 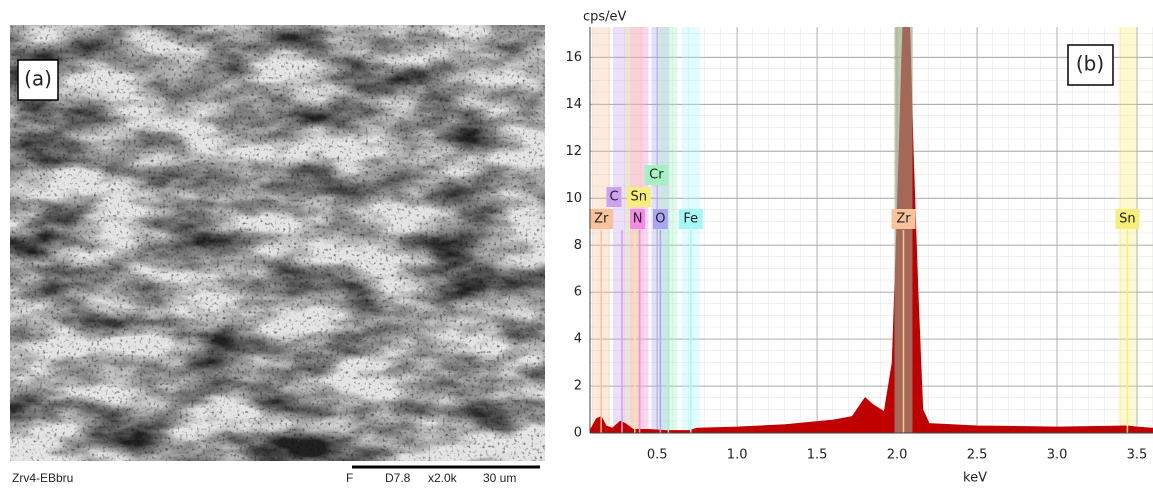 I want to click on x-tick-label: 1.5, so click(x=817, y=455).